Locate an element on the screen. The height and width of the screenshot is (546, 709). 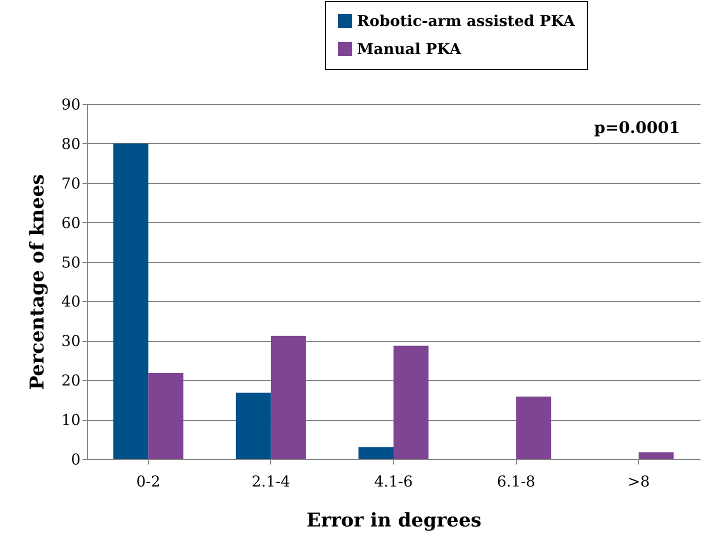
x-tick-label: 0-2 is located at coordinates (148, 481).